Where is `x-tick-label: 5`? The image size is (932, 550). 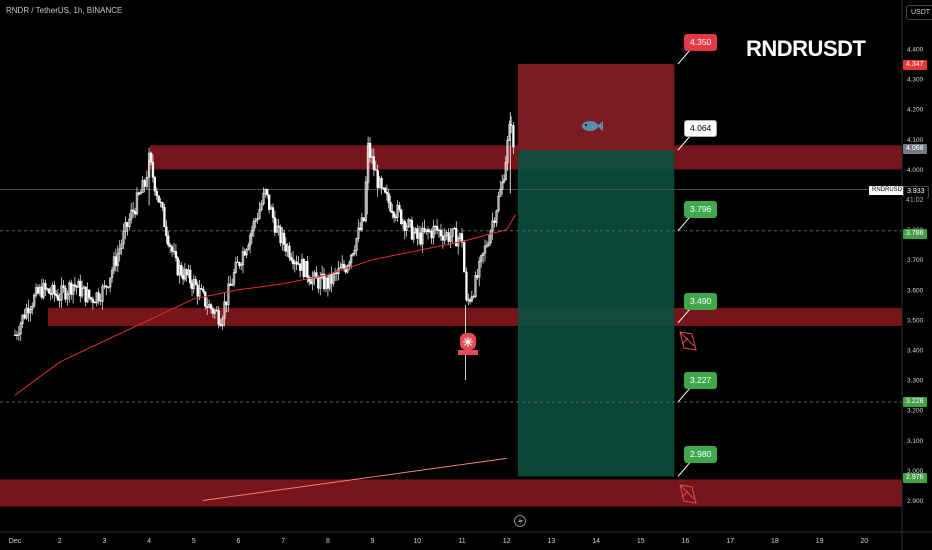 x-tick-label: 5 is located at coordinates (194, 541).